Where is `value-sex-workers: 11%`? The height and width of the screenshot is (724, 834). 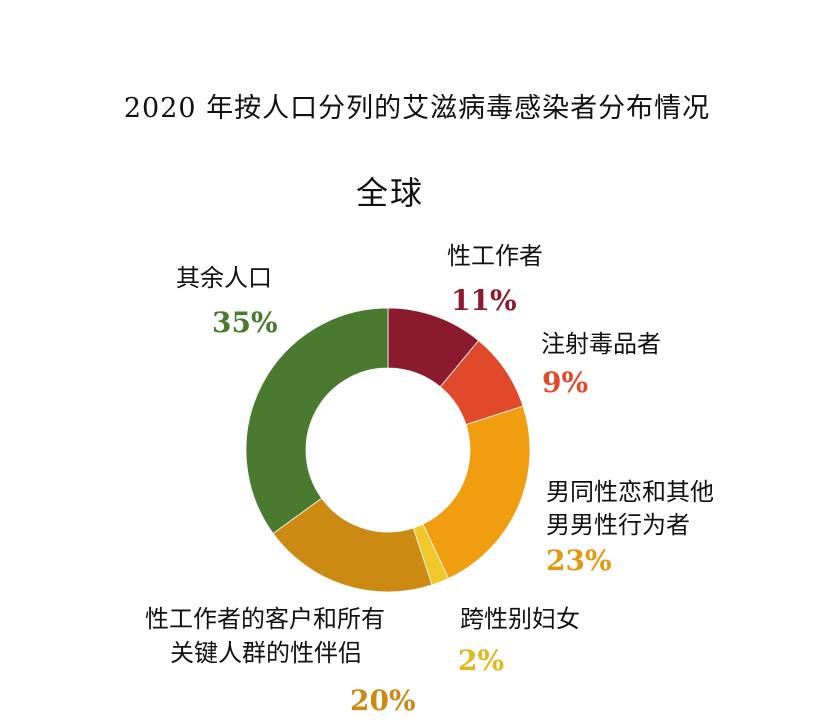
value-sex-workers: 11% is located at coordinates (484, 300).